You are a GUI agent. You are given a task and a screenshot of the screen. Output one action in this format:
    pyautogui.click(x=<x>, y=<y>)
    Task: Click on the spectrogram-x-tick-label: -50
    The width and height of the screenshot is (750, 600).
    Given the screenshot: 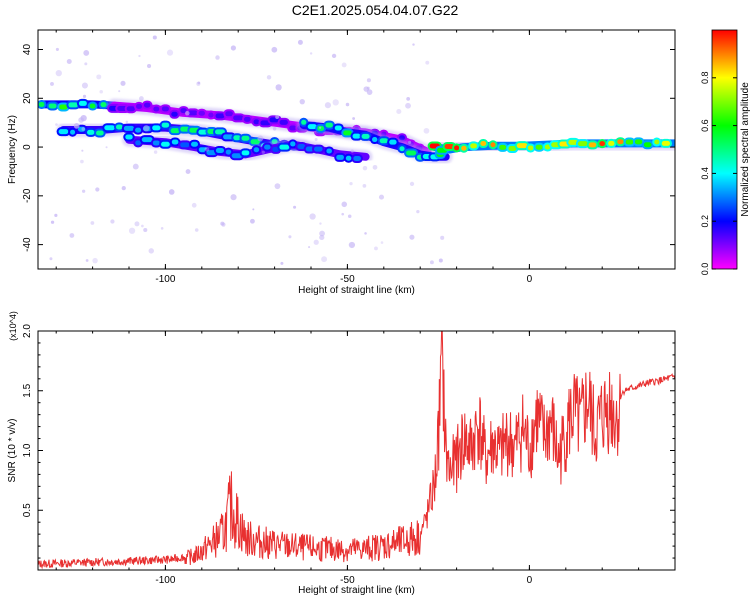 What is the action you would take?
    pyautogui.click(x=347, y=279)
    